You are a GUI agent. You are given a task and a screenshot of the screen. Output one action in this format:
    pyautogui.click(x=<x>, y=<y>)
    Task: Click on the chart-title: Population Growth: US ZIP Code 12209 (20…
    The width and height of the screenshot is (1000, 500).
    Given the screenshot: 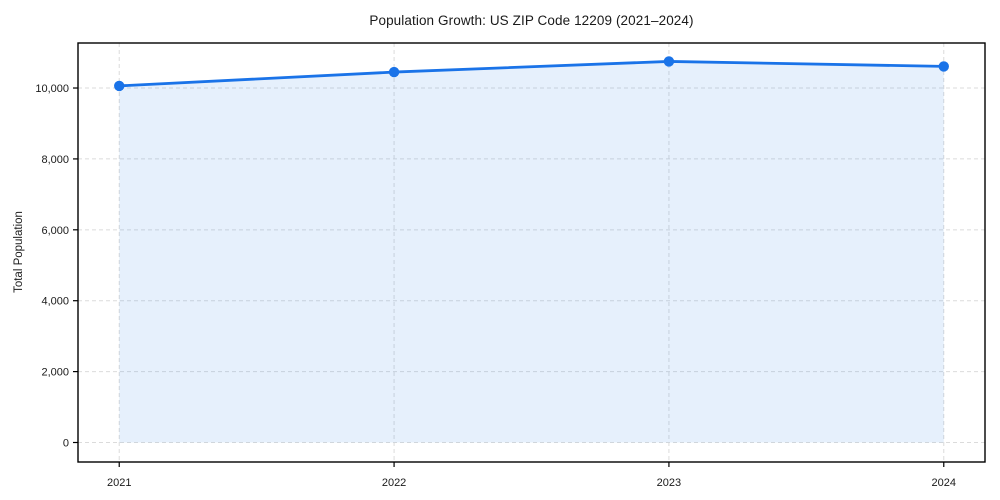 What is the action you would take?
    pyautogui.click(x=531, y=20)
    